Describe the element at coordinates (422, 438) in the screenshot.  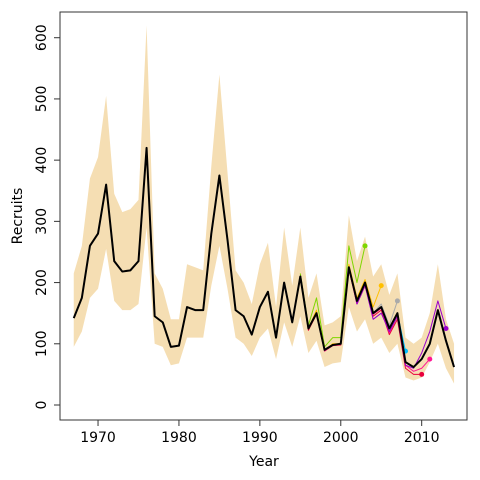
I see `x-tick-label: 2010` at that location.